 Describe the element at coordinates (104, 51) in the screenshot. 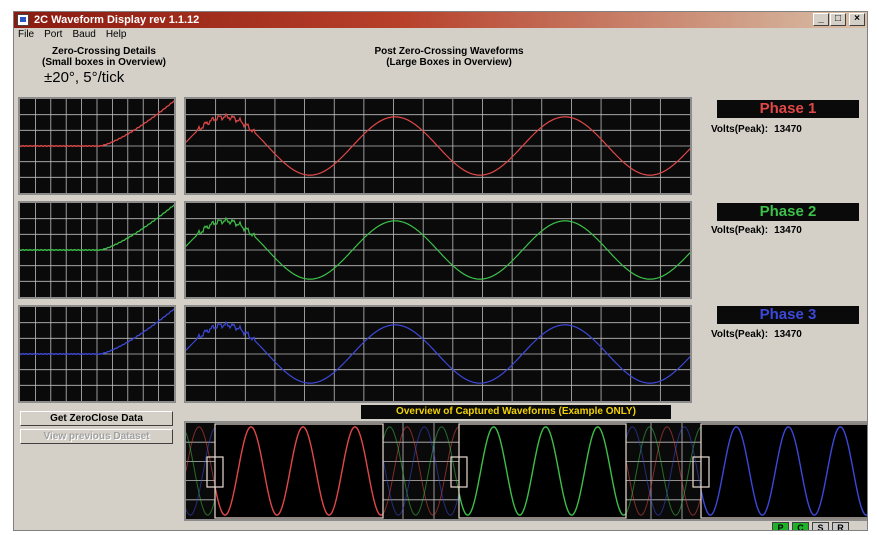

I see `zero-crossing-title: Zero-Crossing Details` at that location.